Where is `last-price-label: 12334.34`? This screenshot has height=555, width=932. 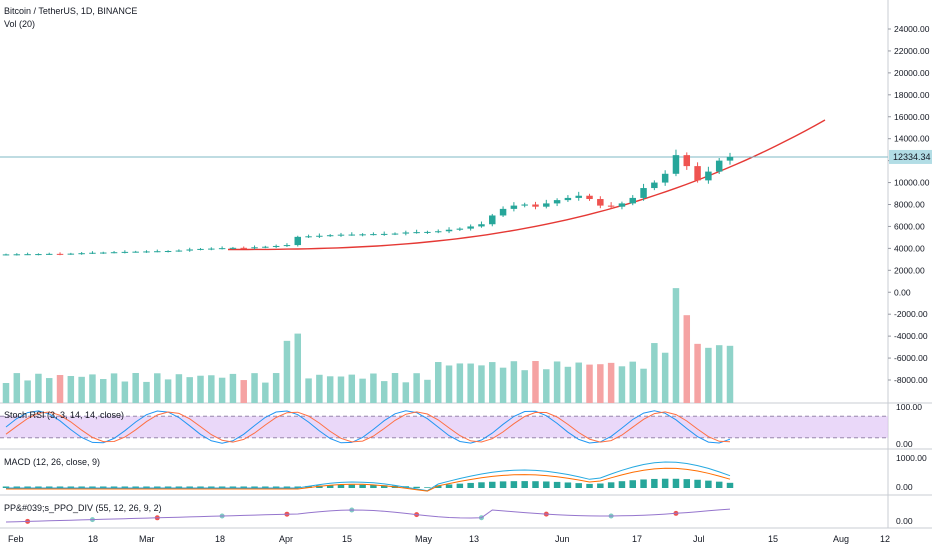
last-price-label: 12334.34 is located at coordinates (912, 157).